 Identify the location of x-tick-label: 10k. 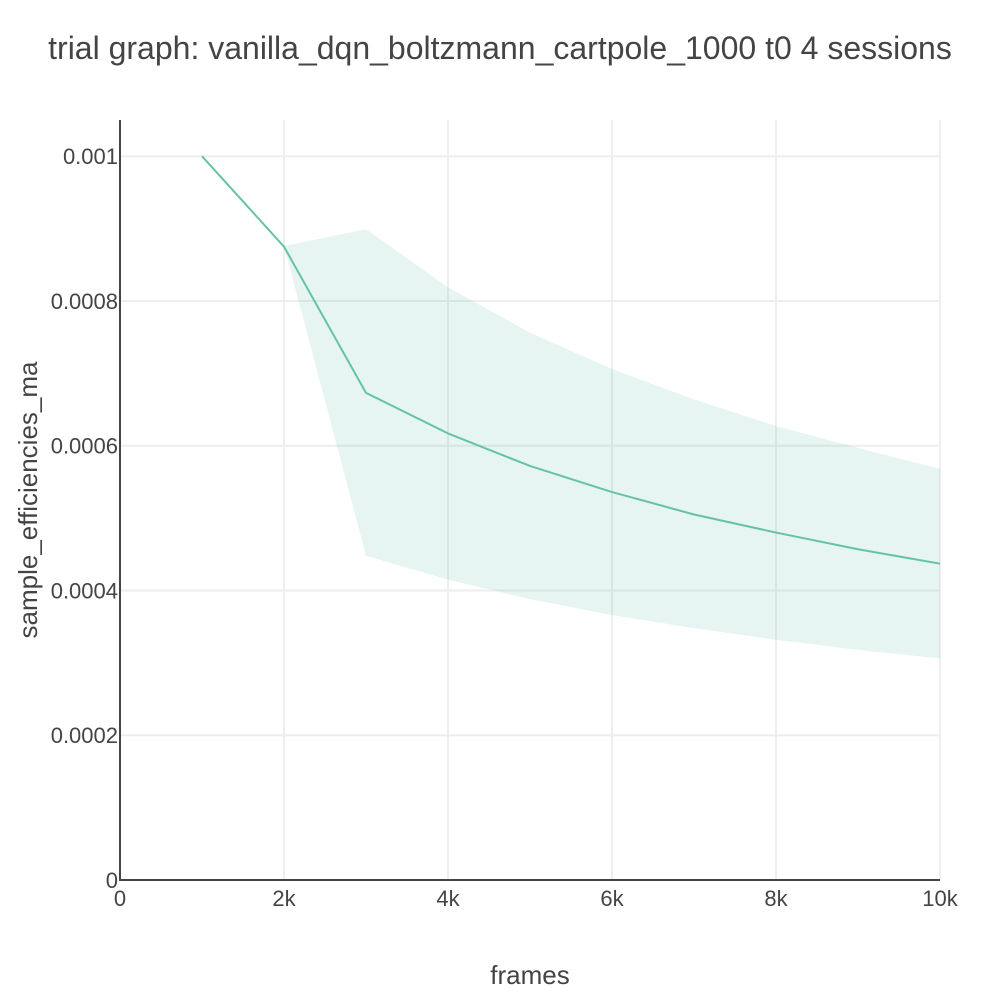
(940, 898).